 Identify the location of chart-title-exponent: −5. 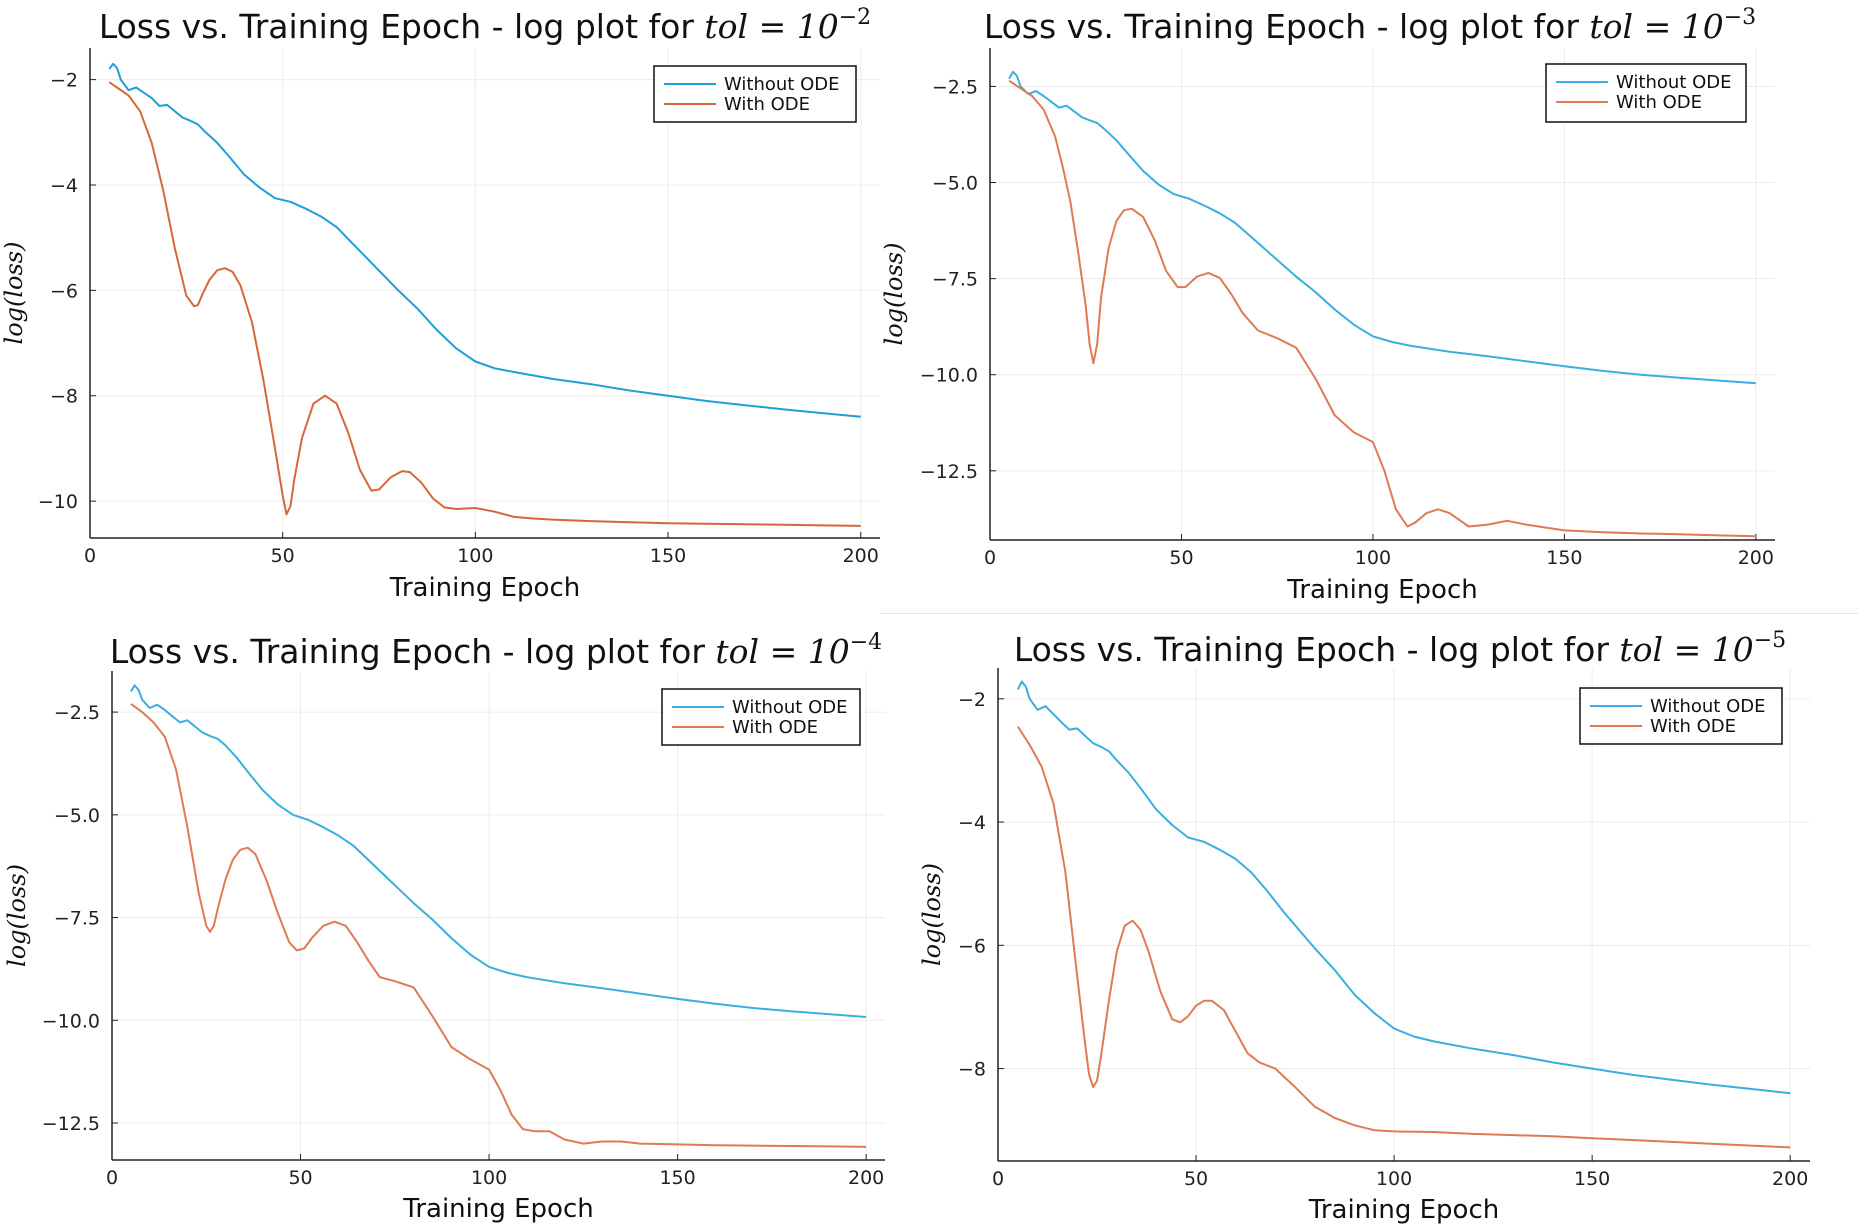
(1770, 640).